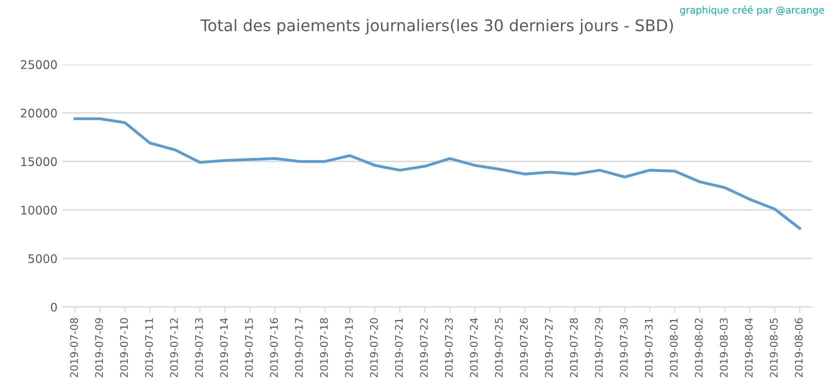 This screenshot has height=379, width=833. Describe the element at coordinates (124, 348) in the screenshot. I see `x-tick-label: 2019-07-10` at that location.